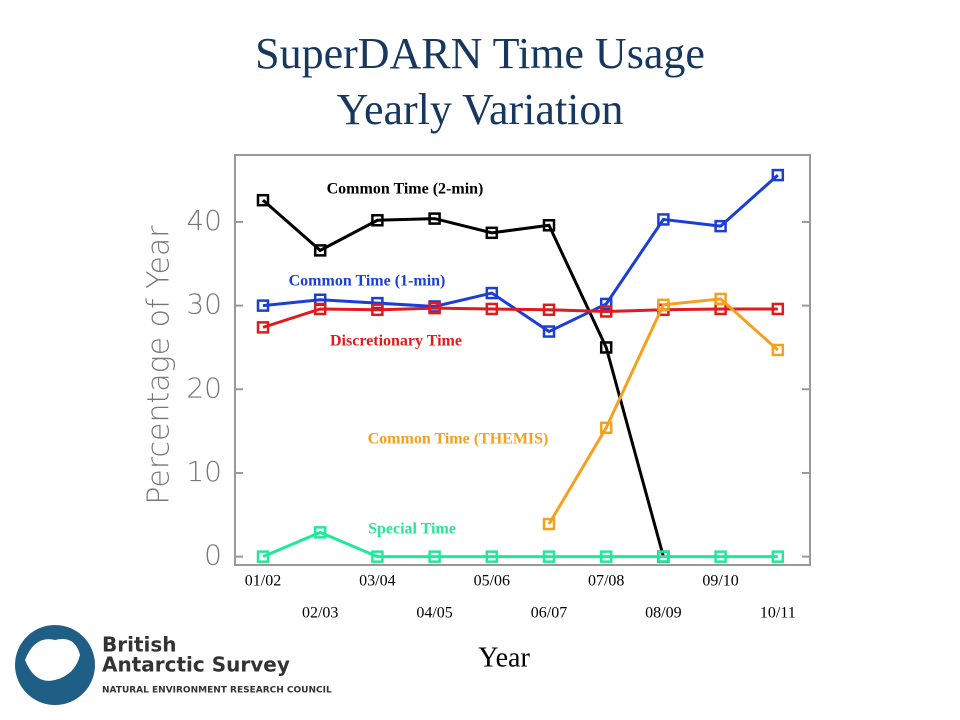  What do you see at coordinates (263, 581) in the screenshot?
I see `x-tick-label: 01/02` at bounding box center [263, 581].